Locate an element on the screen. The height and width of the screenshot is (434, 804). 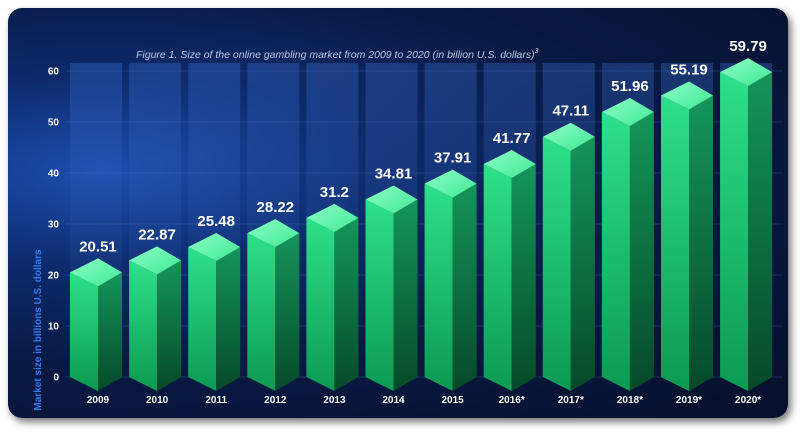
value-label: 28.22 is located at coordinates (276, 207).